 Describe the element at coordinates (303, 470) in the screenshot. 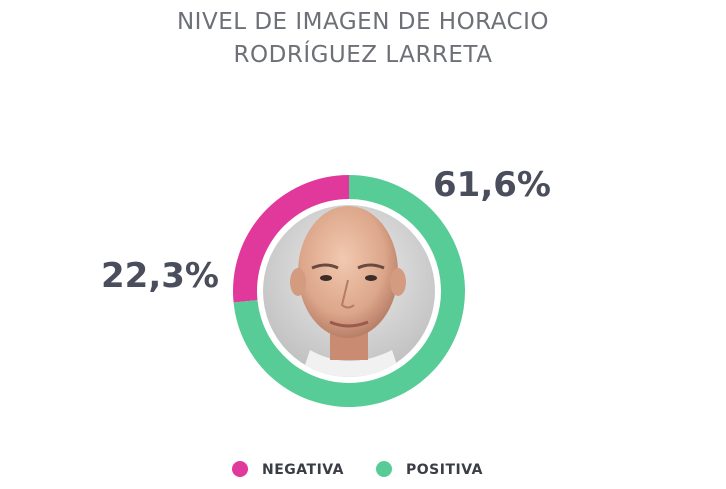

I see `legend-label-negativa: NEGATIVA` at that location.